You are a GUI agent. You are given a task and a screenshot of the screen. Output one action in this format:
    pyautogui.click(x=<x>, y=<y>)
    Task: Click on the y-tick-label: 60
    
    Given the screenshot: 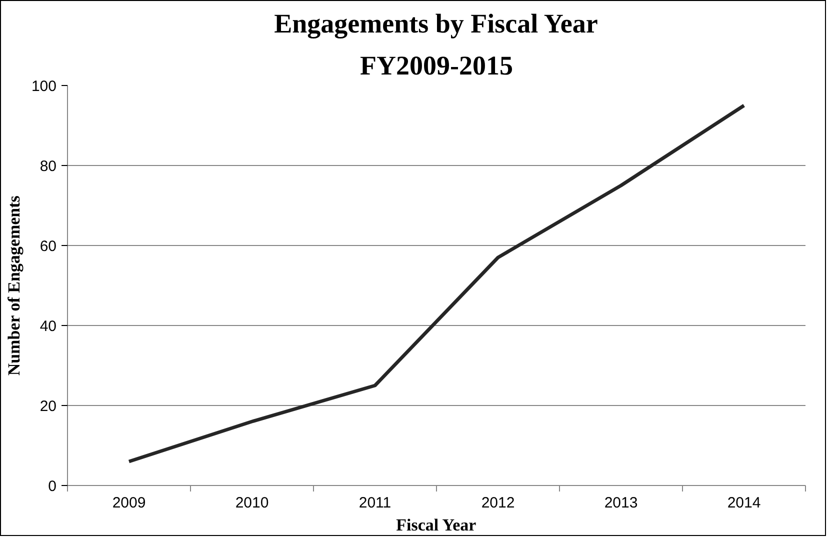 What is the action you would take?
    pyautogui.click(x=48, y=246)
    